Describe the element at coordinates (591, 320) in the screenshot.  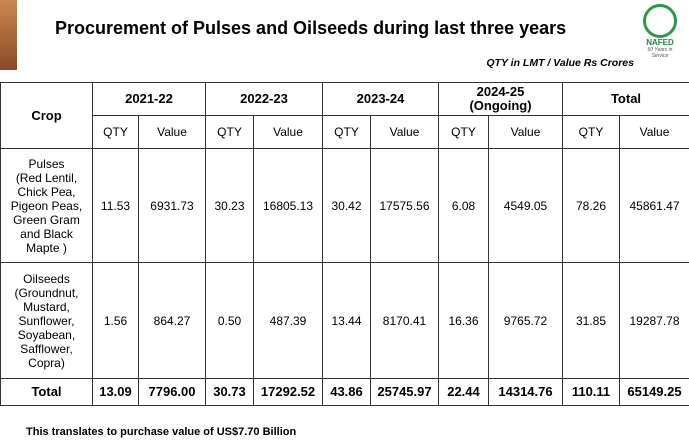
I see `value-cell: 31.85` at that location.